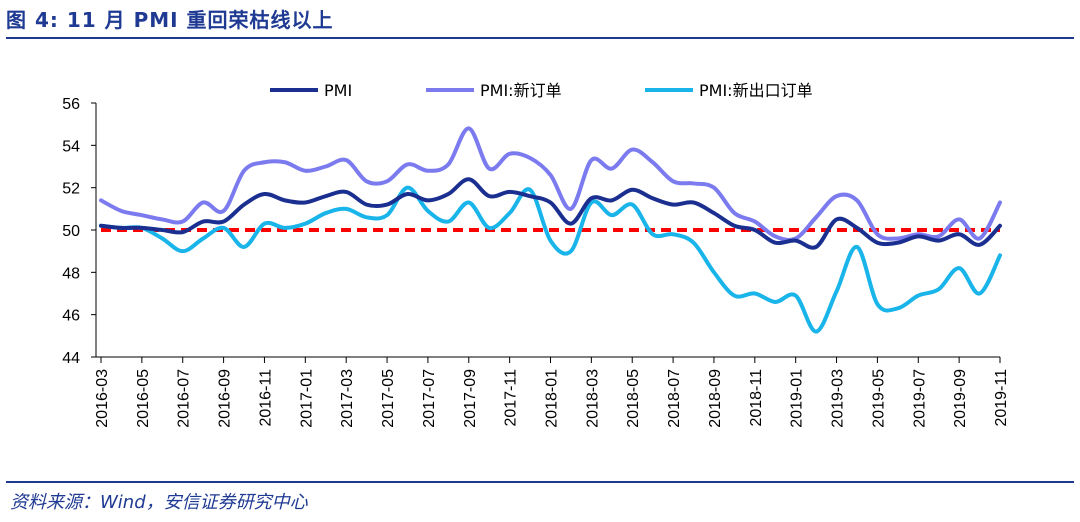 The width and height of the screenshot is (1080, 522). I want to click on x-tick-label: 2016-07, so click(184, 398).